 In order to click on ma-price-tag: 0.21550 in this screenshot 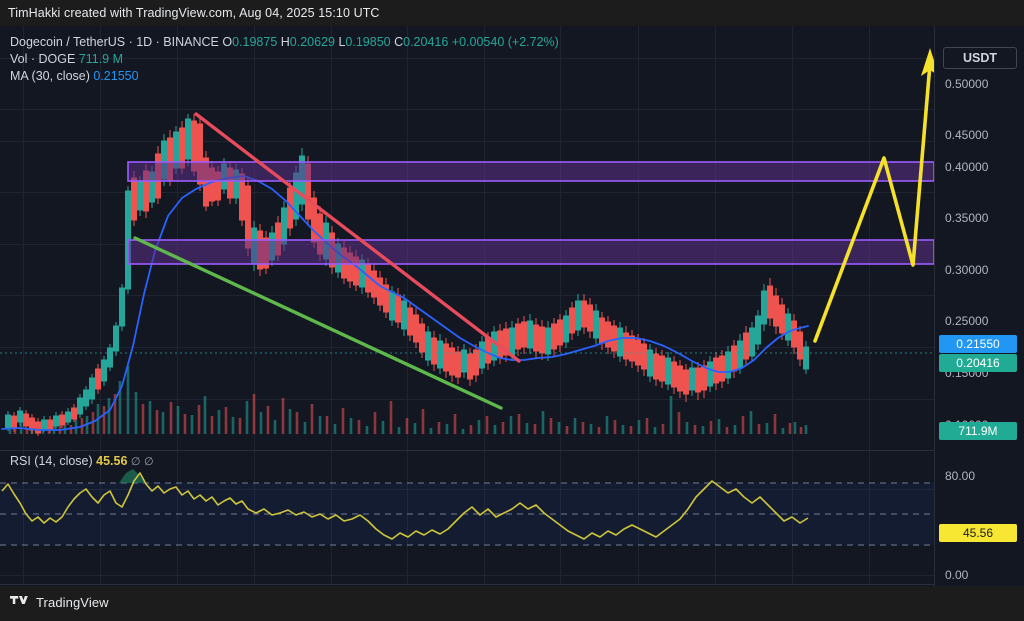, I will do `click(978, 344)`.